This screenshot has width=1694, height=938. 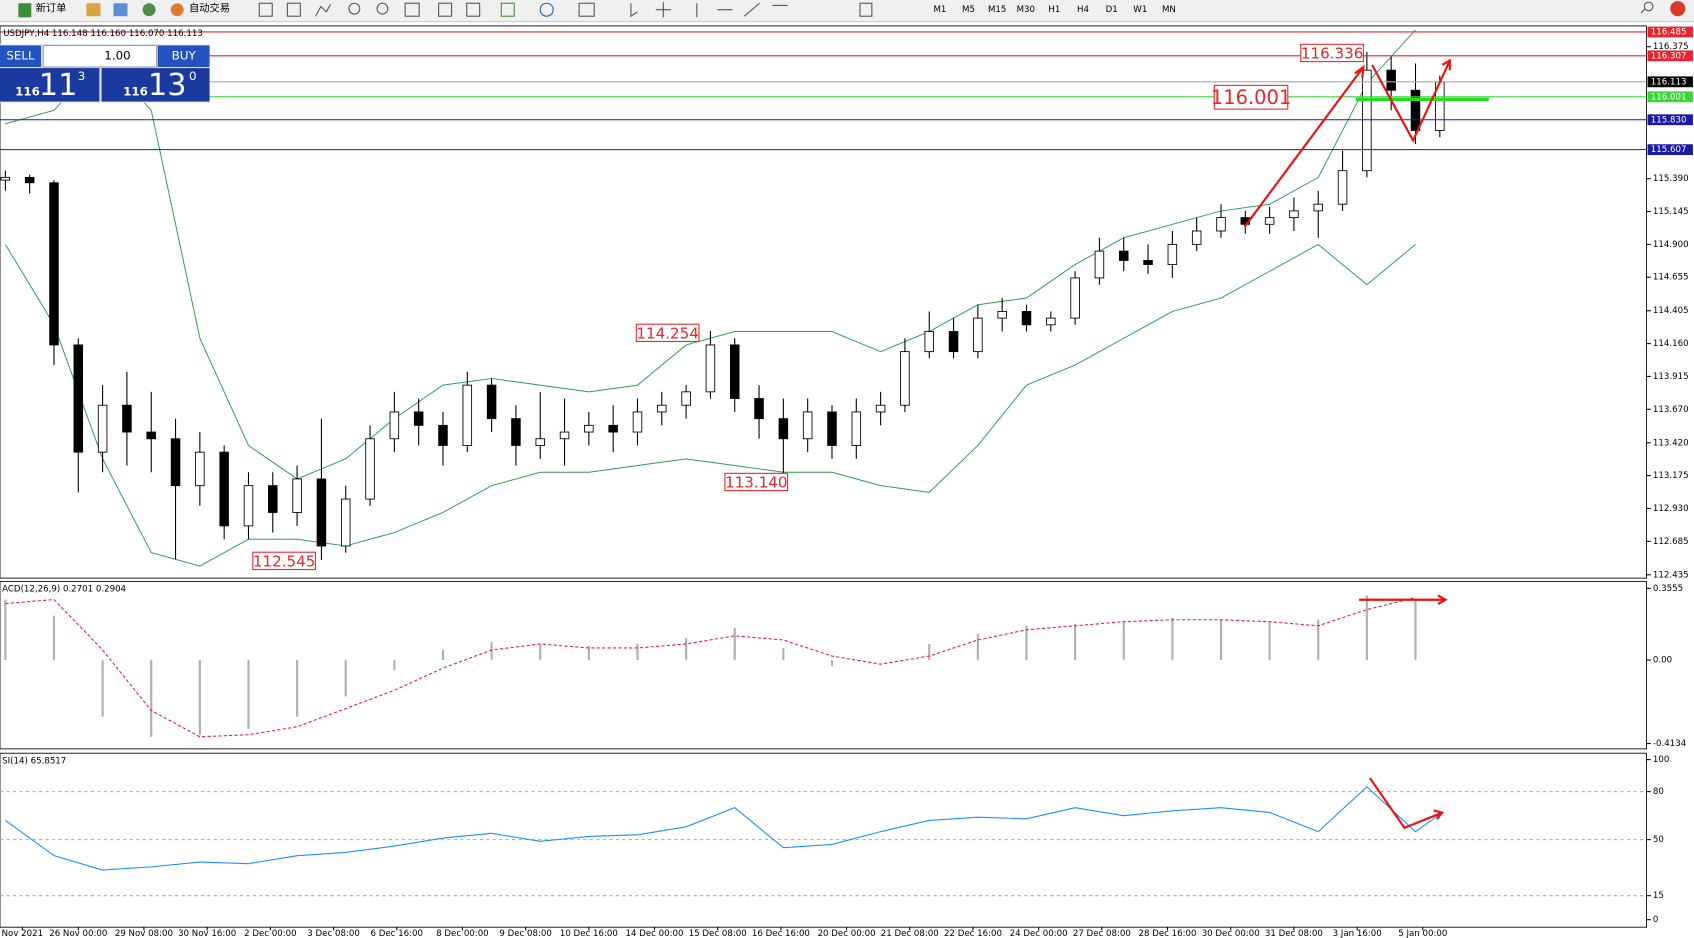 I want to click on y-tick-label: 114.405, so click(x=1671, y=311).